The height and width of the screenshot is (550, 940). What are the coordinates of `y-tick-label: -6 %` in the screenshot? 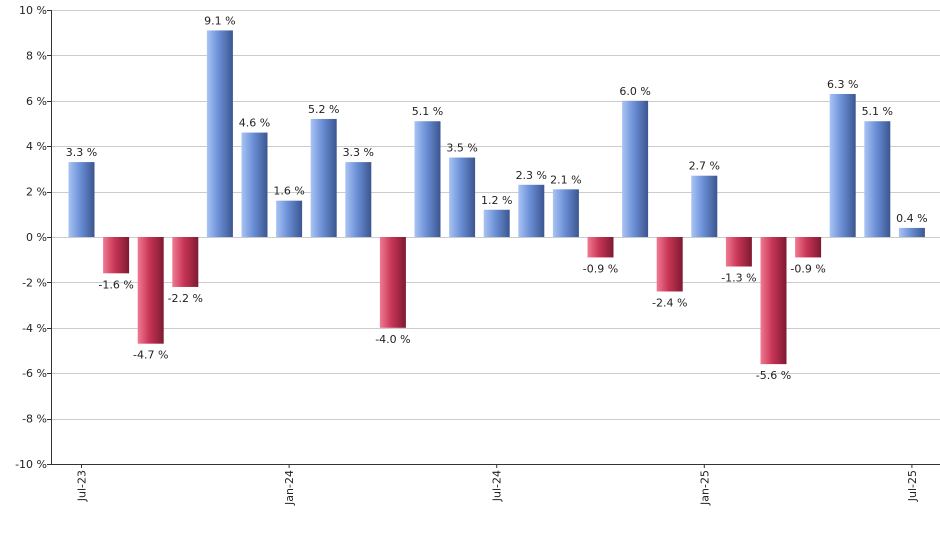 It's located at (34, 373).